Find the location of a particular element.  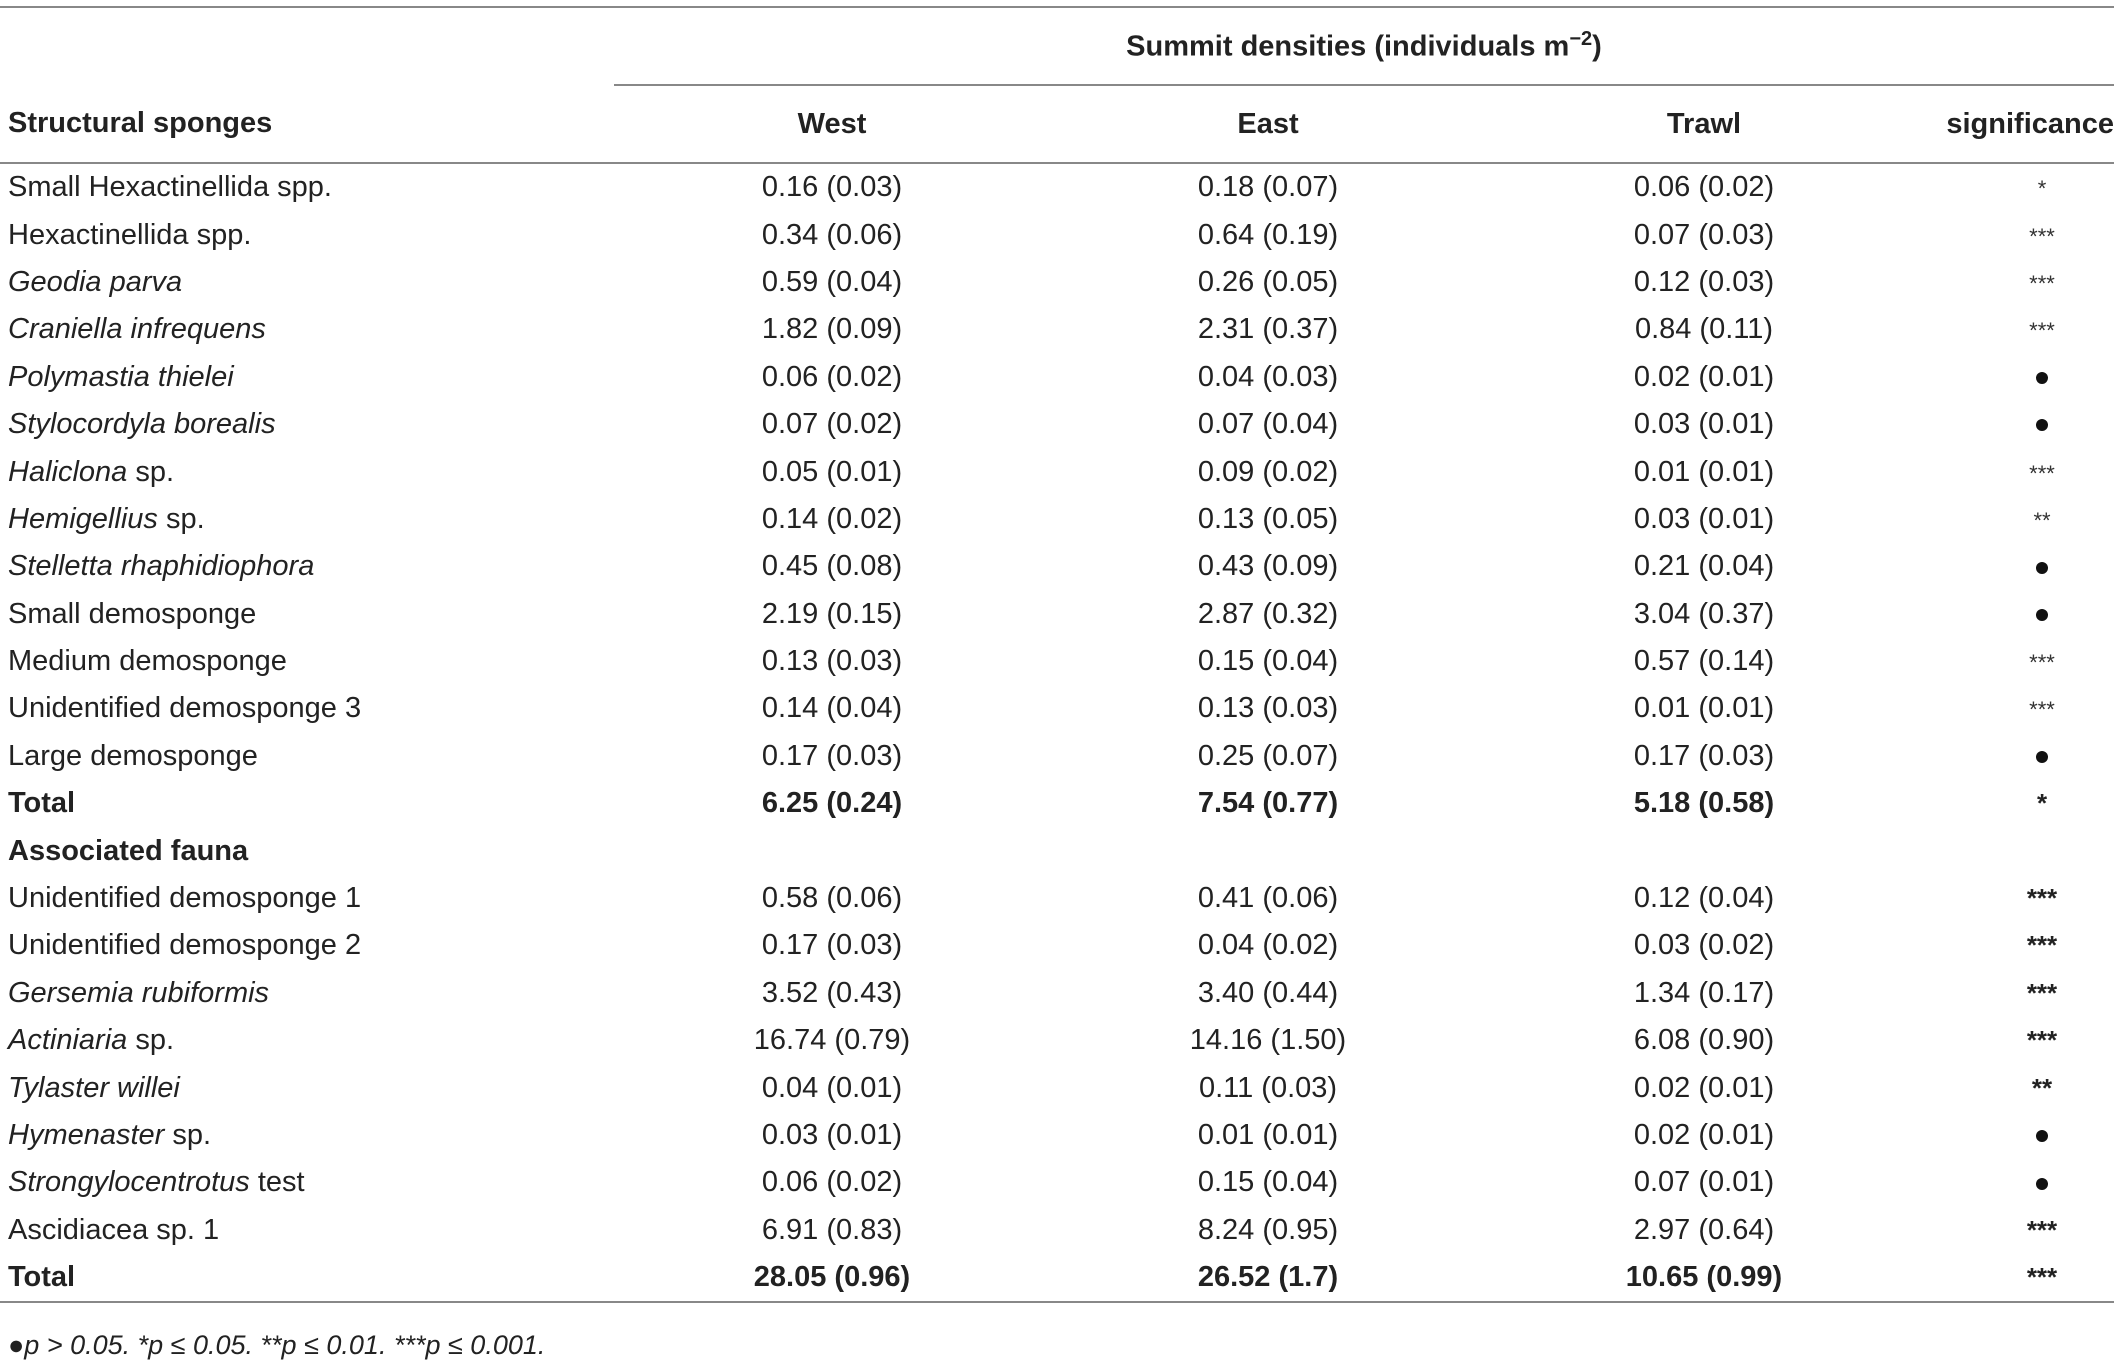

west-value-cell: 0.14 (0.02) is located at coordinates (832, 518).